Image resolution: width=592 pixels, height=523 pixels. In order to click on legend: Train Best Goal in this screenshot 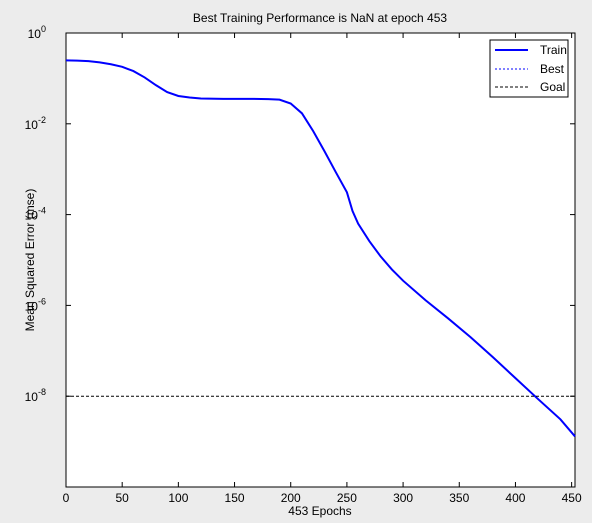, I will do `click(529, 68)`.